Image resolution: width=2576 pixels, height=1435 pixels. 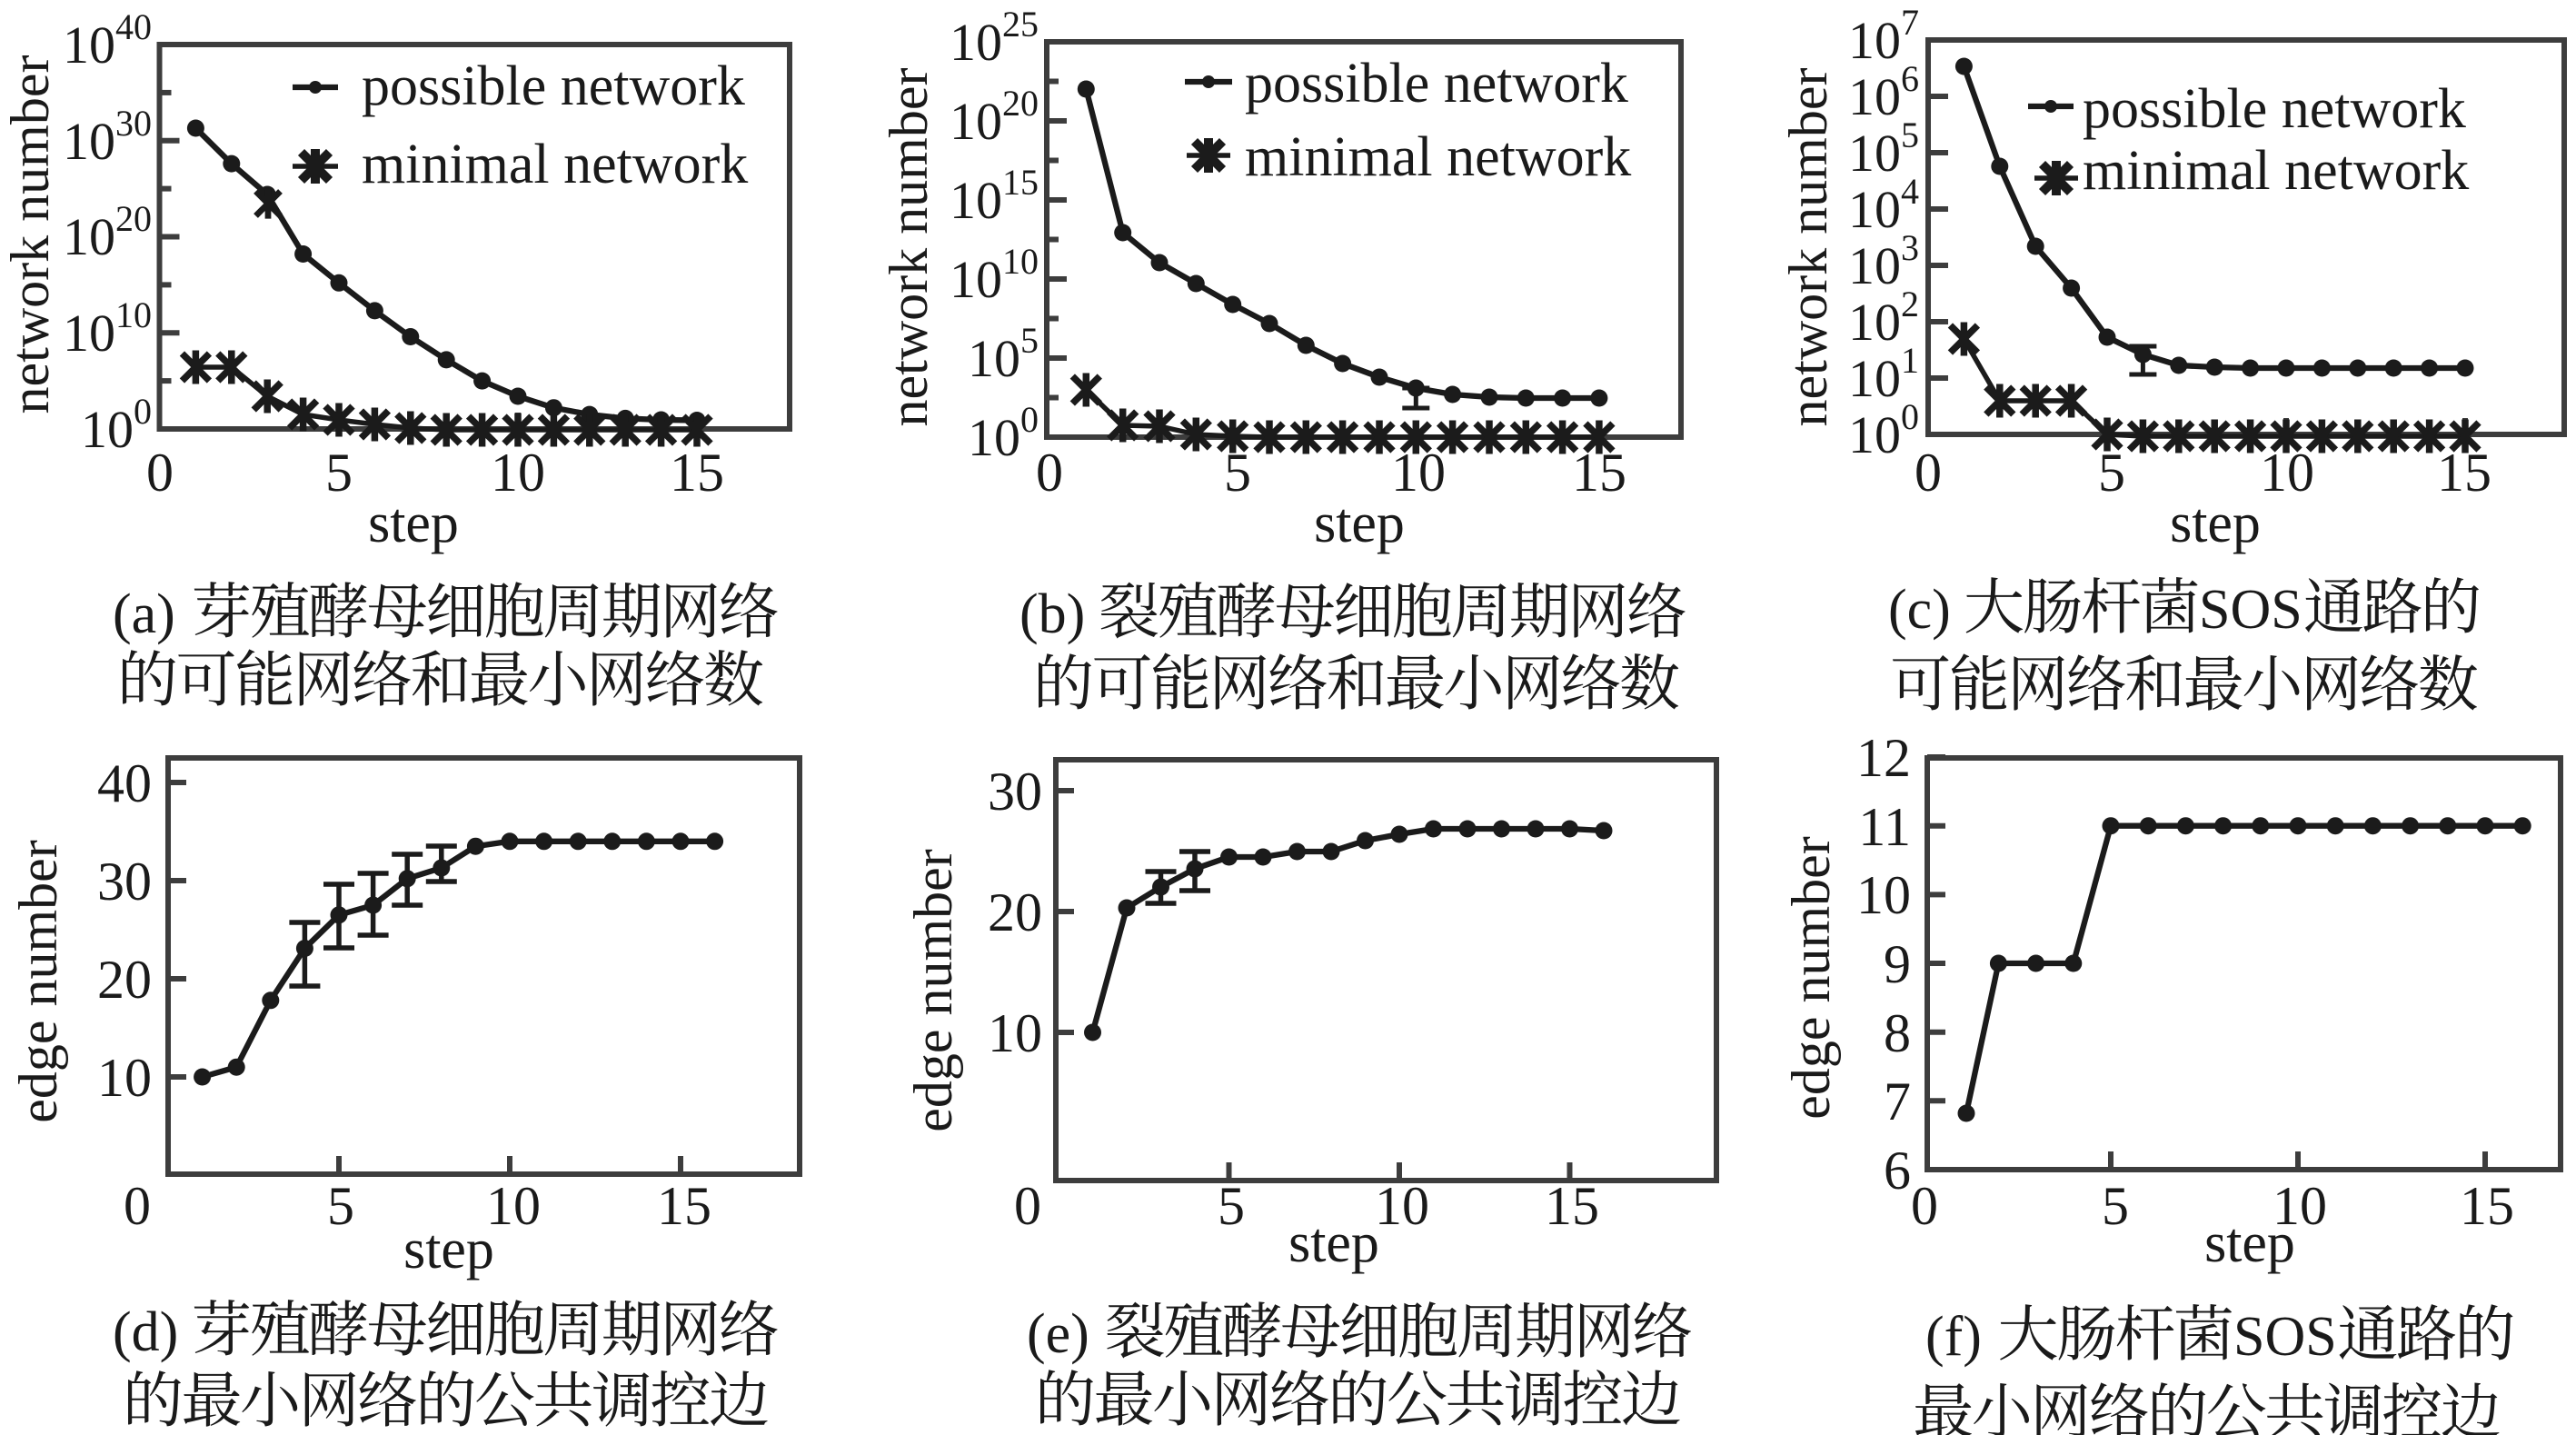 I want to click on svg-text: (b), so click(x=1052, y=614).